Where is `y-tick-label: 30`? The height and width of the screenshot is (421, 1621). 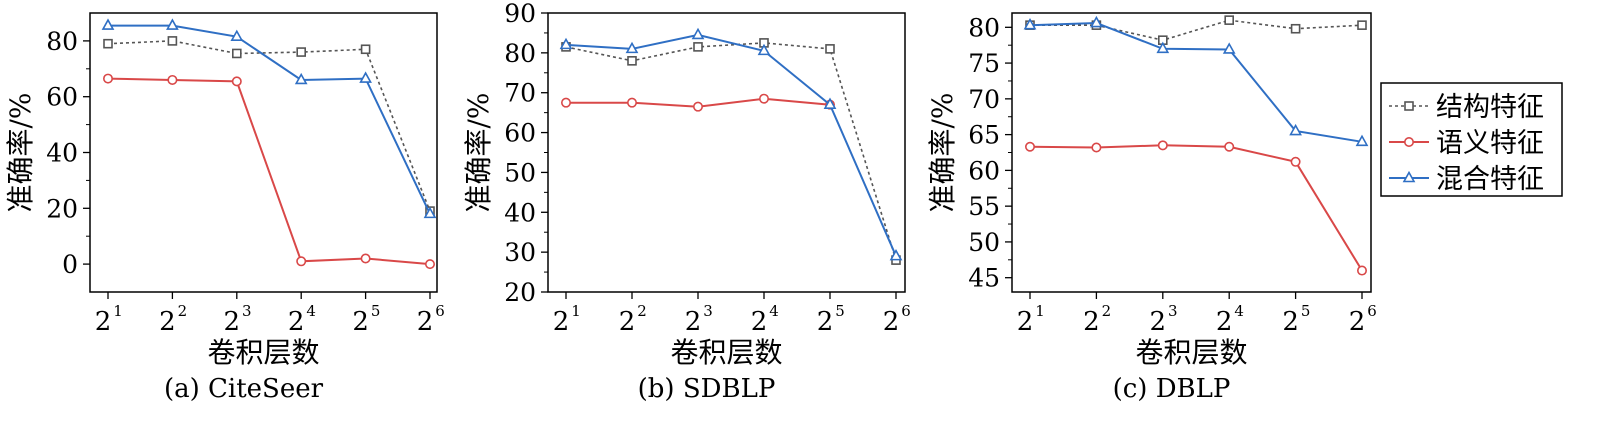
y-tick-label: 30 is located at coordinates (520, 252).